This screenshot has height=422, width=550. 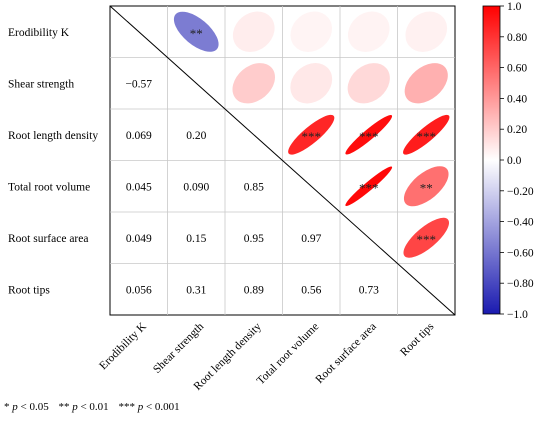 I want to click on row-label: Root length density, so click(x=53, y=136).